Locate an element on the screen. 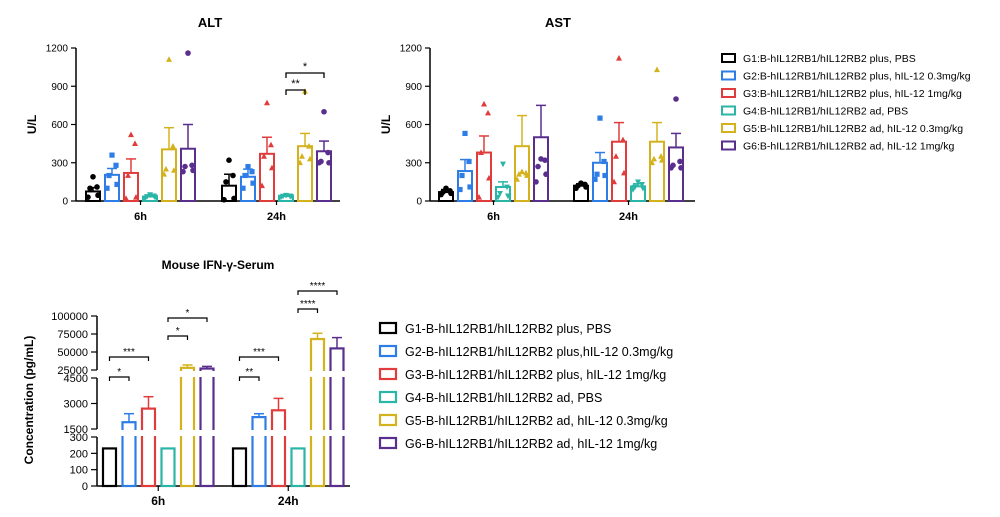  y-axis-label: Concentration (pg/mL) is located at coordinates (29, 400).